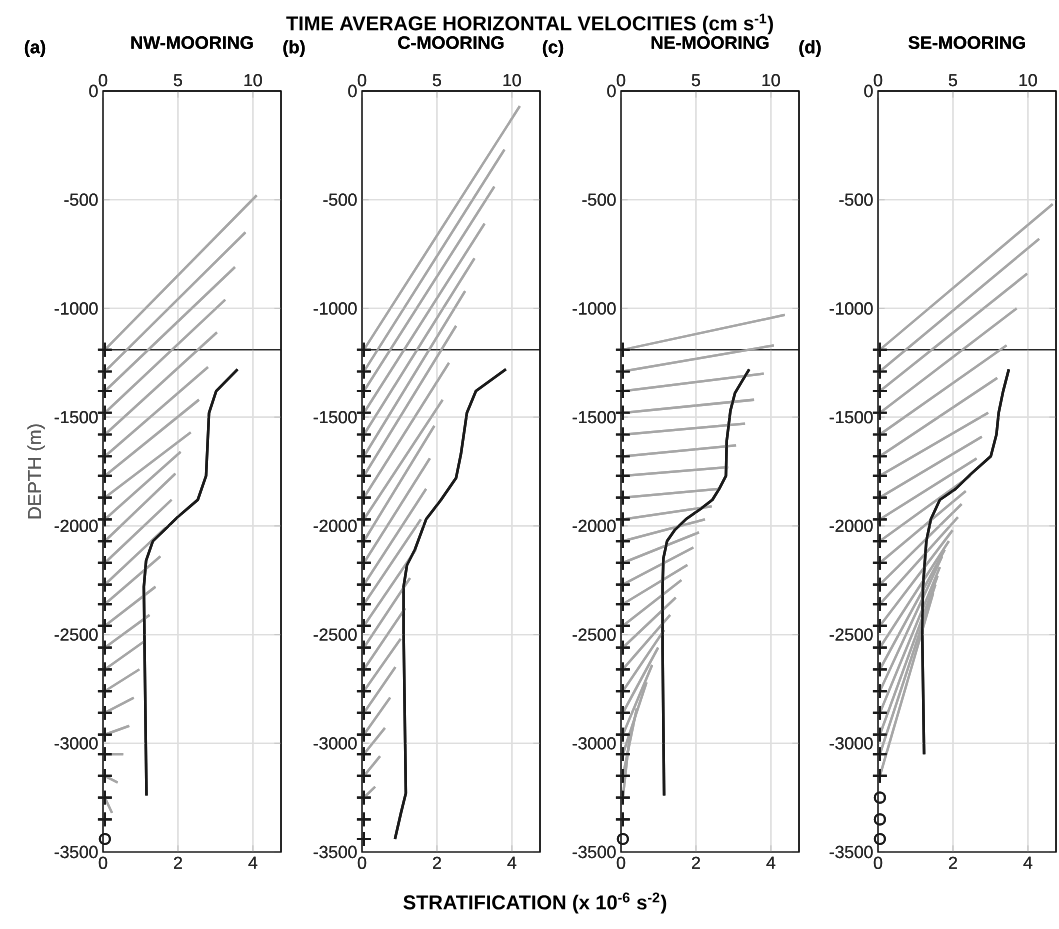 This screenshot has width=1059, height=929. I want to click on text: (a), so click(35, 48).